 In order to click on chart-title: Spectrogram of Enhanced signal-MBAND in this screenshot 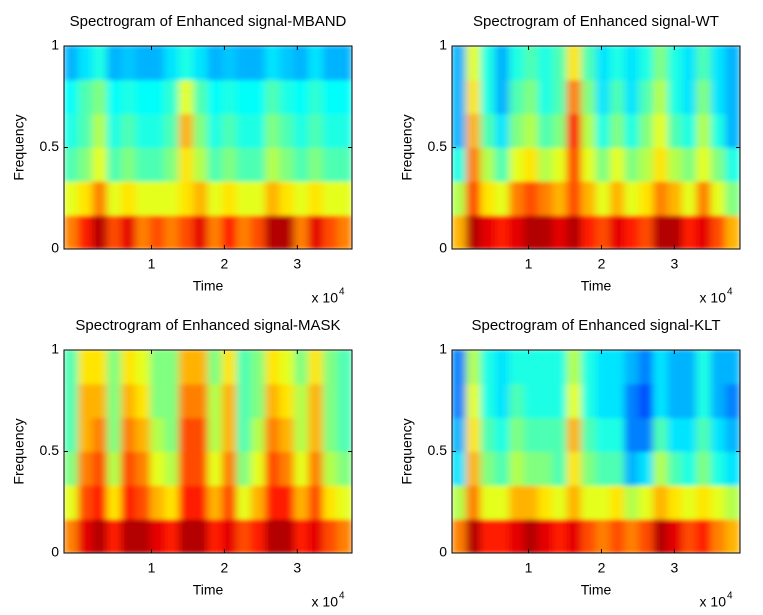, I will do `click(208, 21)`.